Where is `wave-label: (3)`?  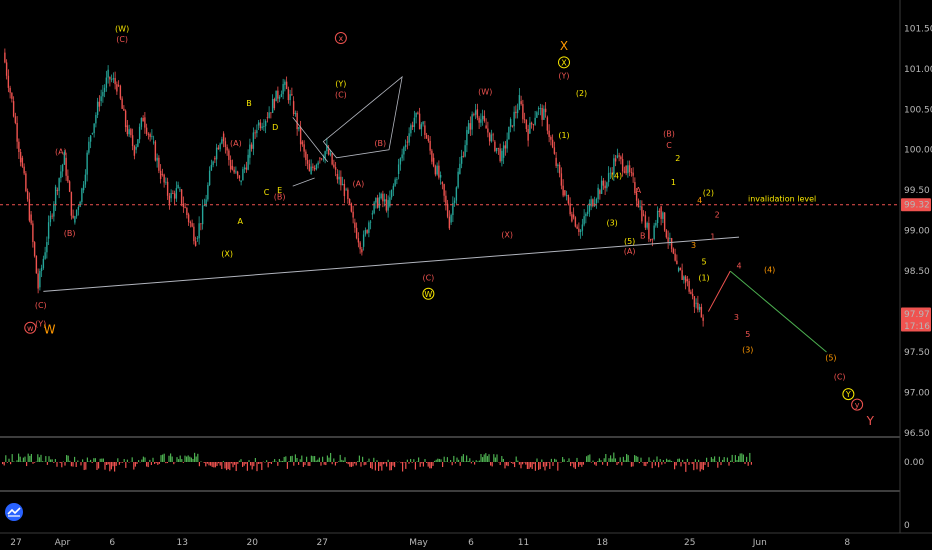
wave-label: (3) is located at coordinates (611, 223).